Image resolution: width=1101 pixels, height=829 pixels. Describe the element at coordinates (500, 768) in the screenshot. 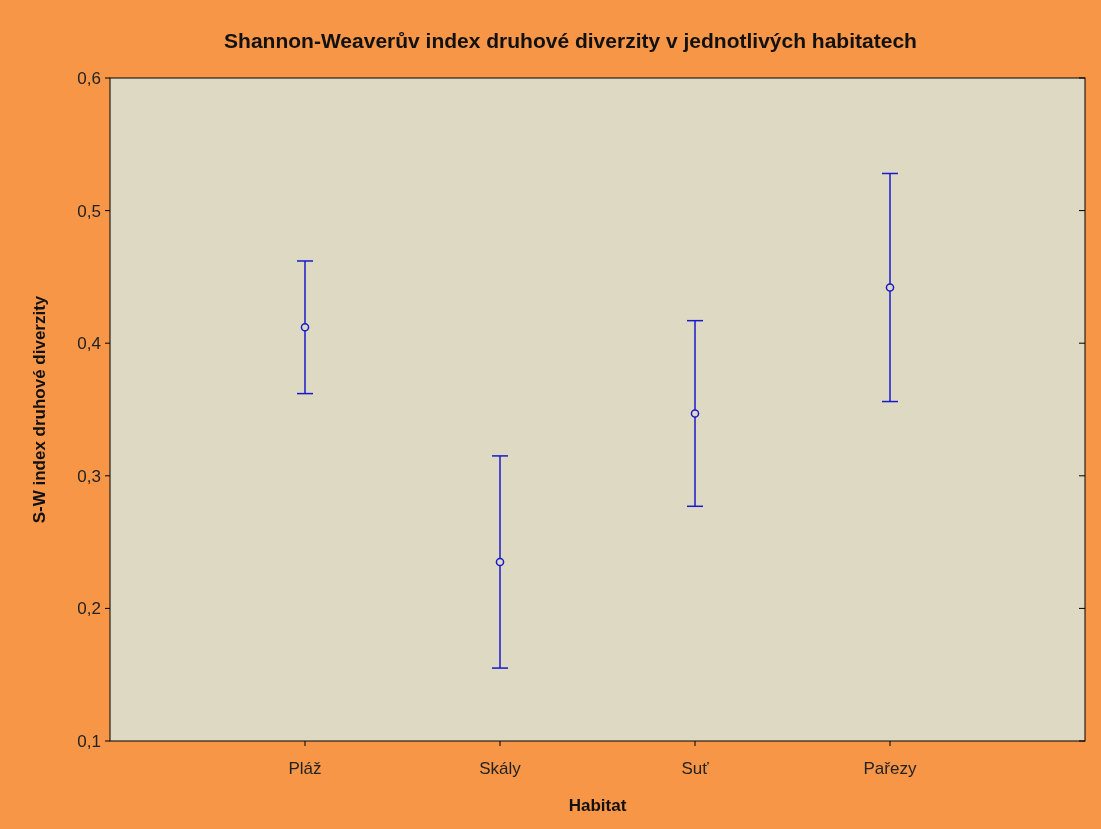

I see `x-tick-label: Skály` at that location.